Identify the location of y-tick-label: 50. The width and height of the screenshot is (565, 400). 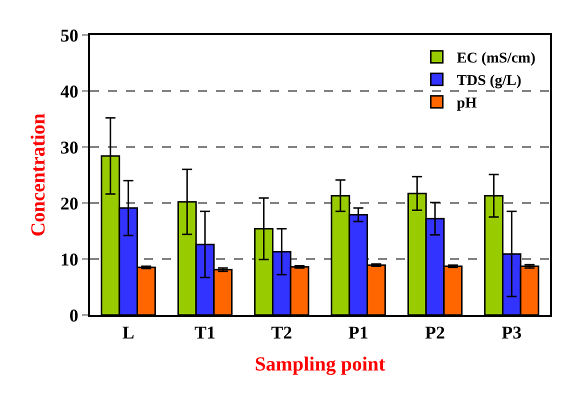
(69, 35).